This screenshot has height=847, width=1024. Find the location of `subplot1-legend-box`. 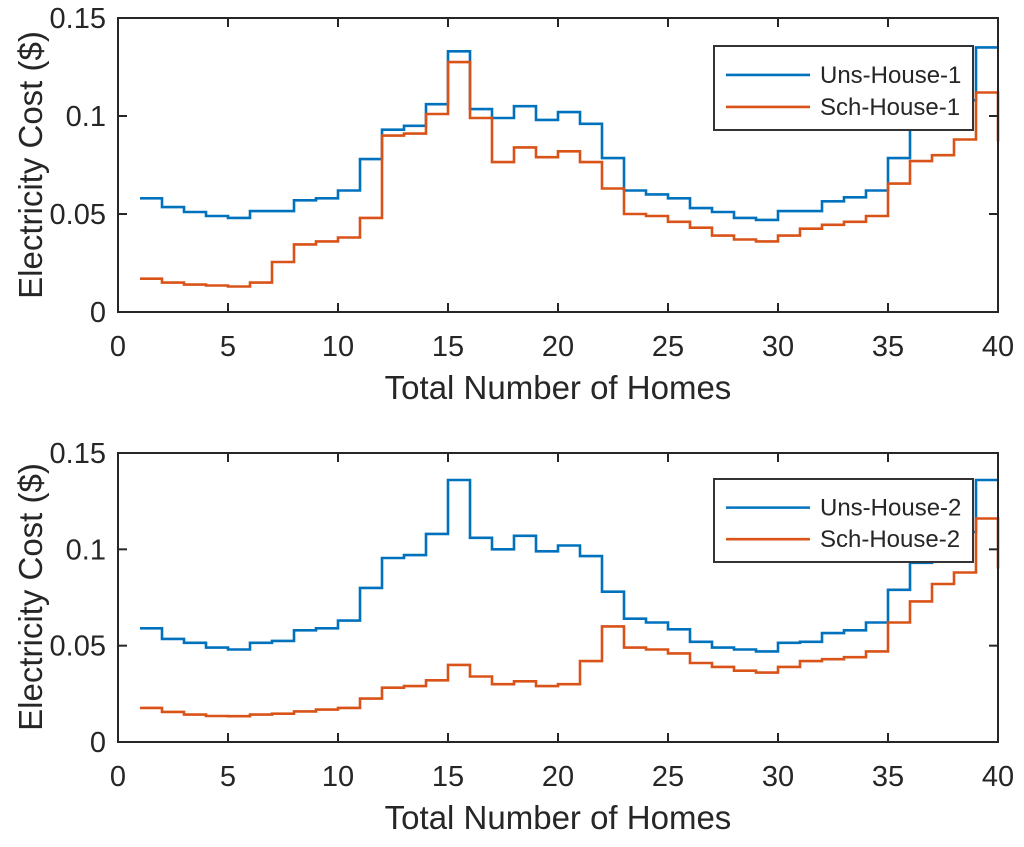

subplot1-legend-box is located at coordinates (843, 88).